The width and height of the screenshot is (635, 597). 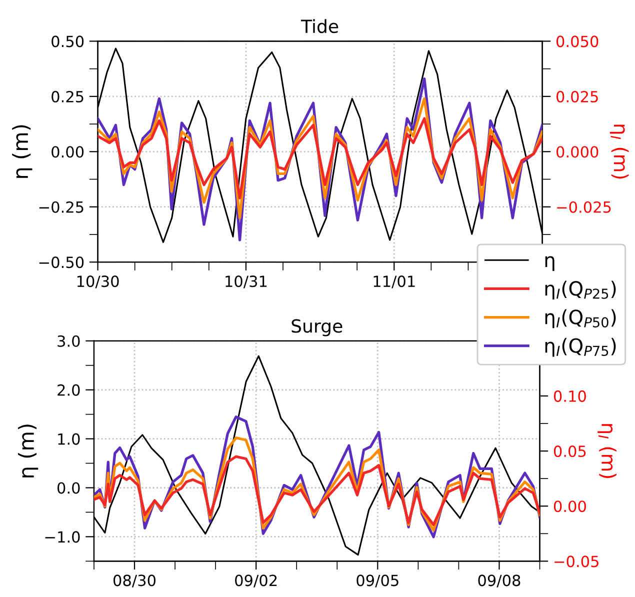 What do you see at coordinates (577, 152) in the screenshot?
I see `y2-tick-label: 0.000` at bounding box center [577, 152].